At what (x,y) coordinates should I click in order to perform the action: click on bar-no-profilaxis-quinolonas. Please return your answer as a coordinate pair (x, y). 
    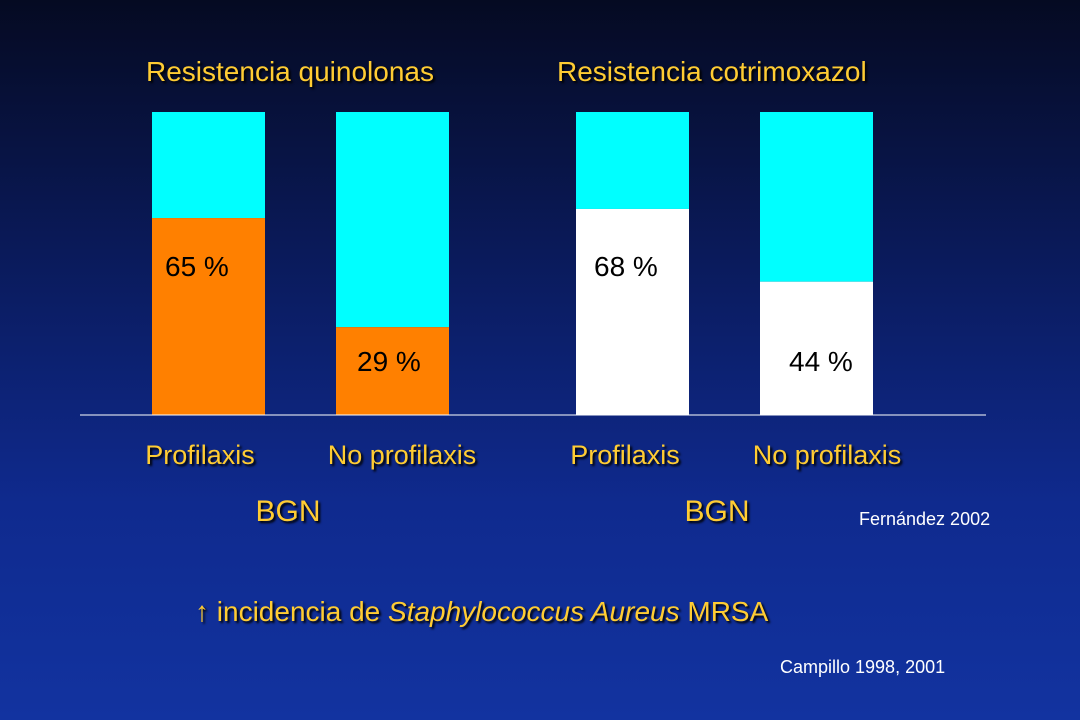
    Looking at the image, I should click on (392, 371).